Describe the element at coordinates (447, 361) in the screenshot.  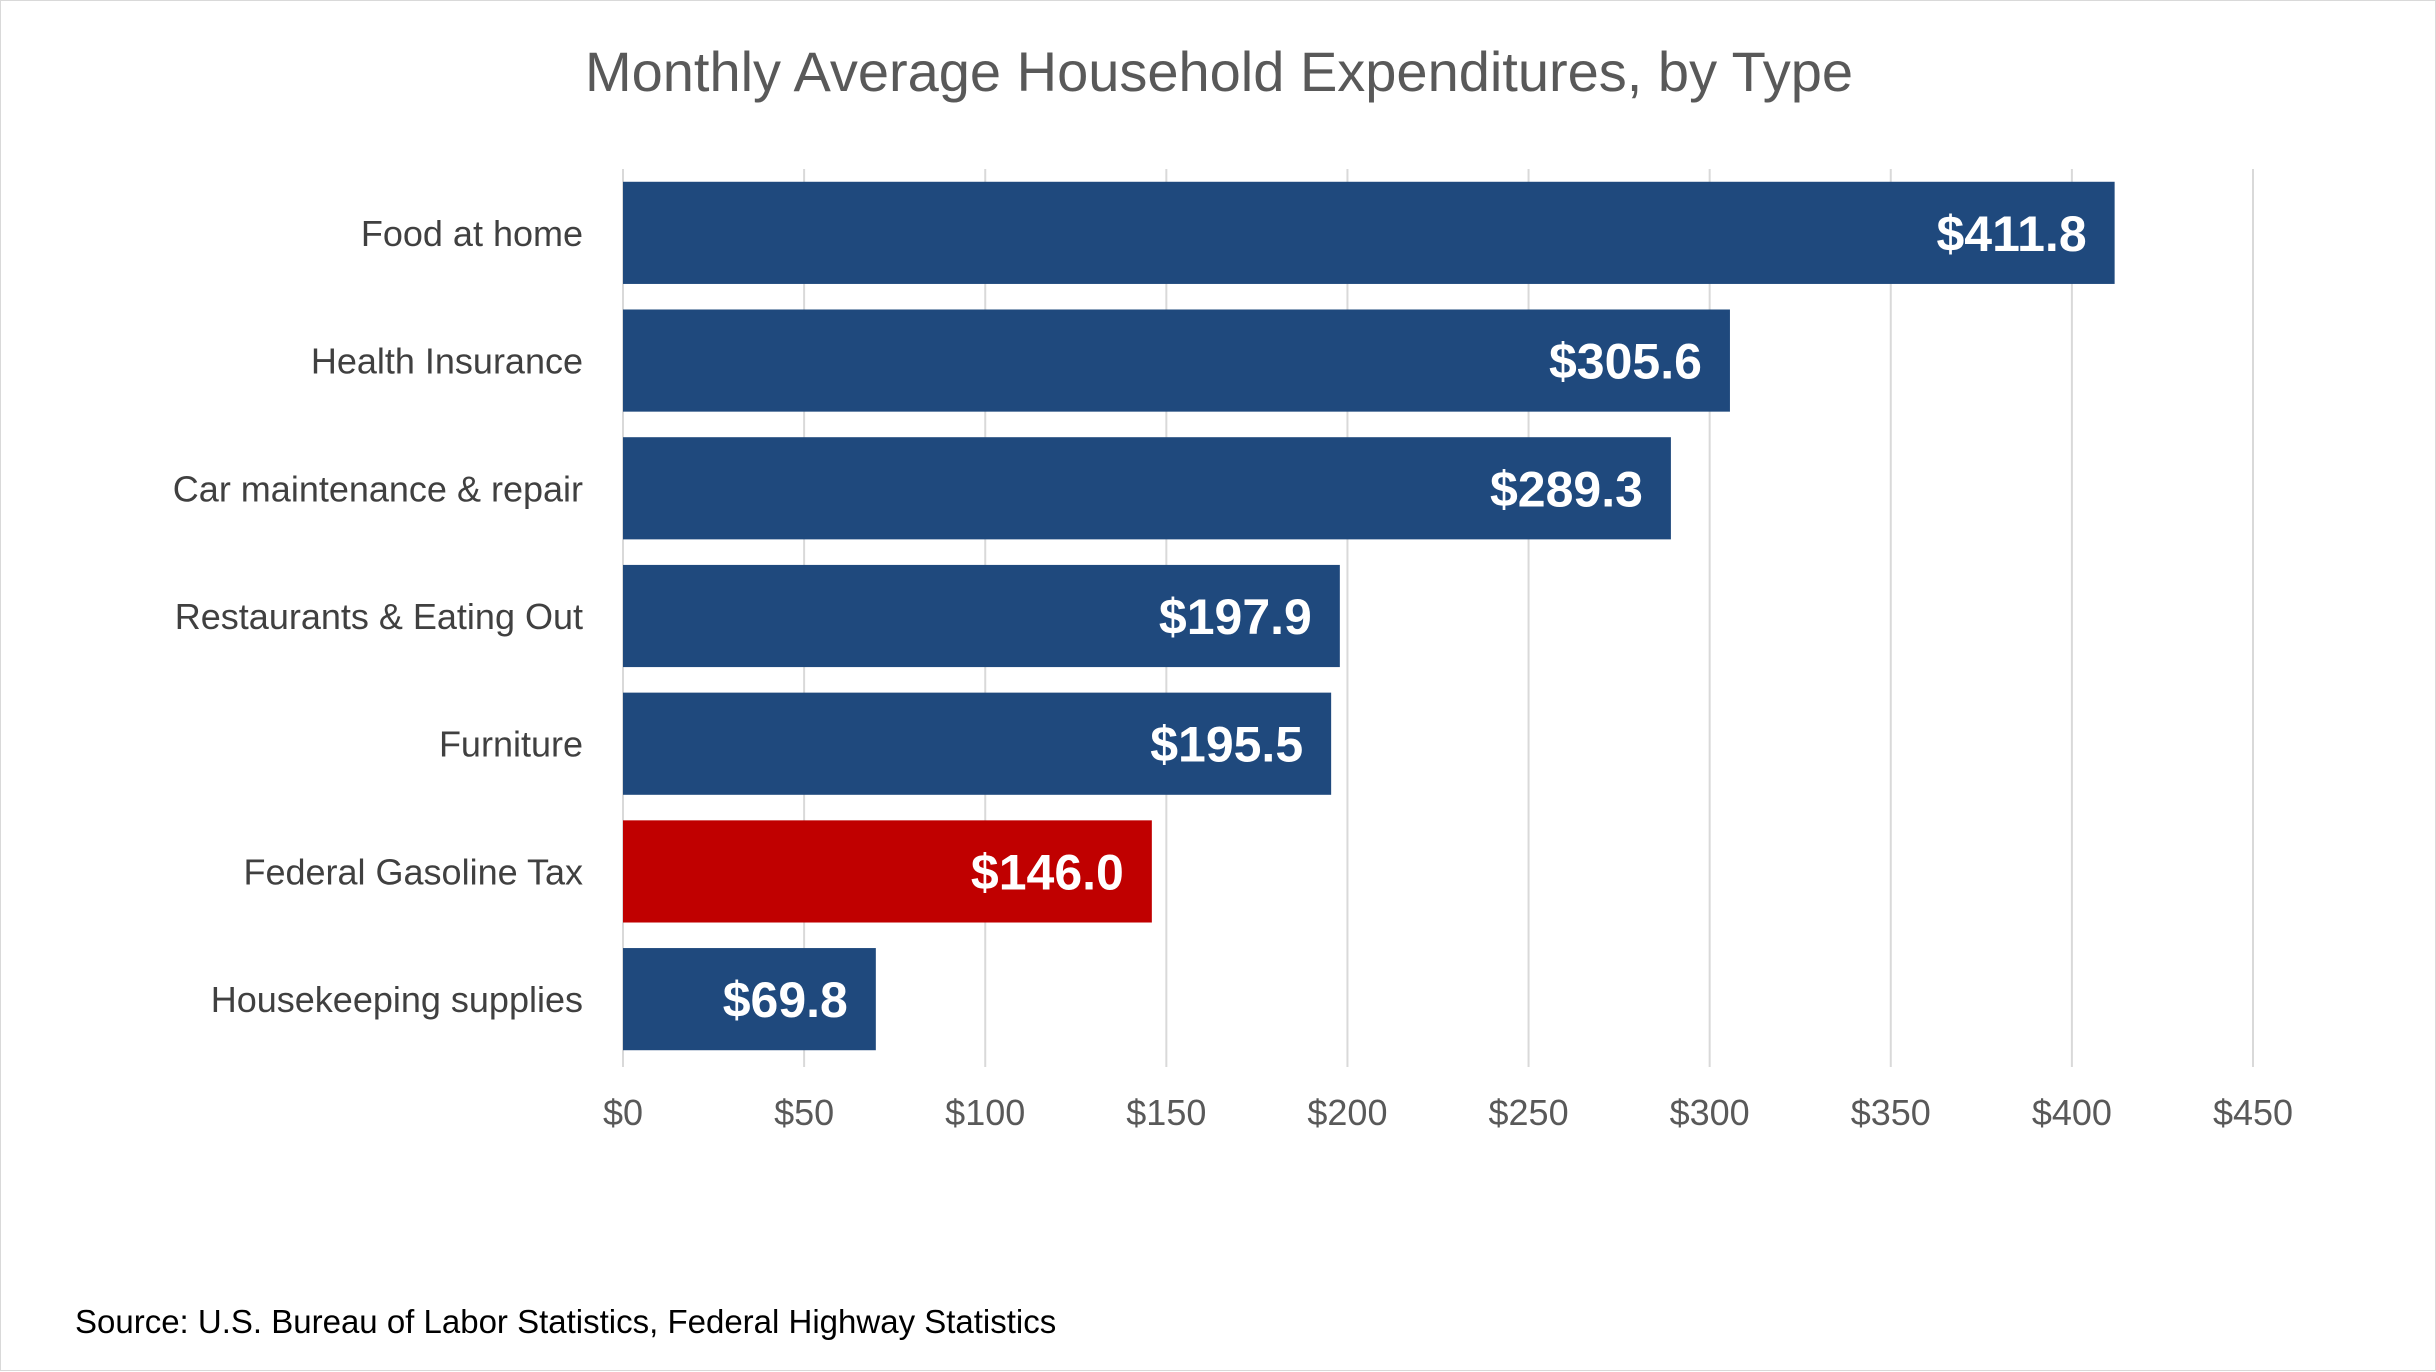
I see `category-label: Health Insurance` at that location.